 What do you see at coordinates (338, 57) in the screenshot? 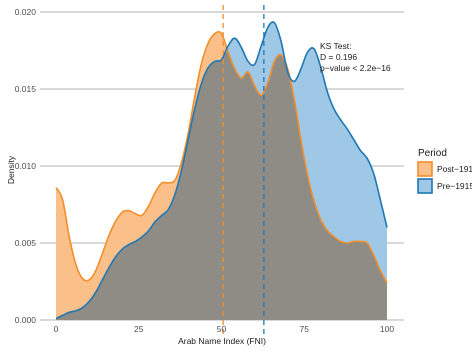
I see `annotation-line-2: D = 0.196` at bounding box center [338, 57].